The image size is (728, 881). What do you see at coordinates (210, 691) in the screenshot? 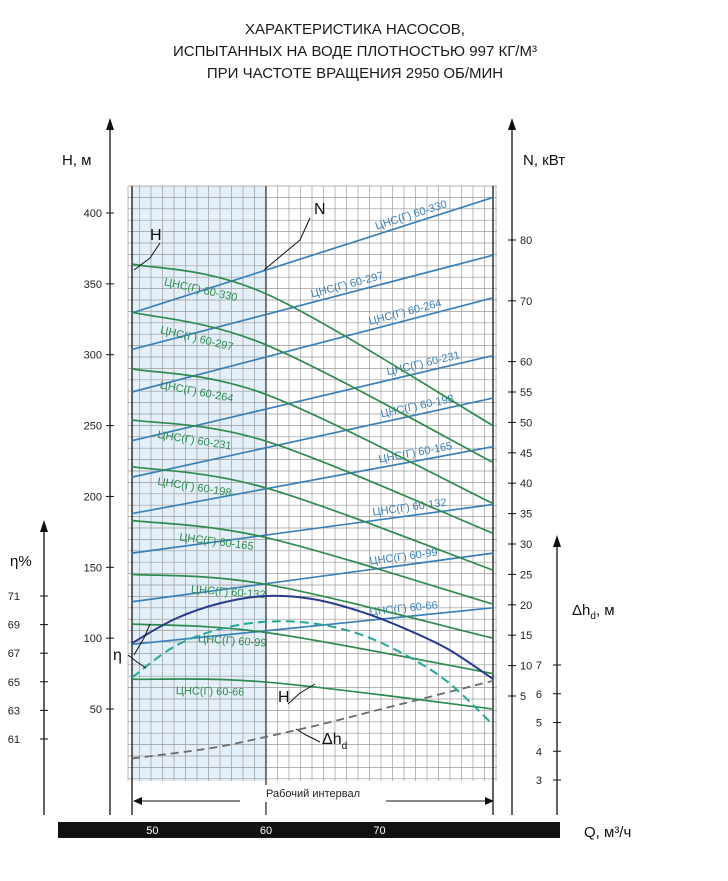
I see `head-curve-label: ЦНС(Г) 60-66` at bounding box center [210, 691].